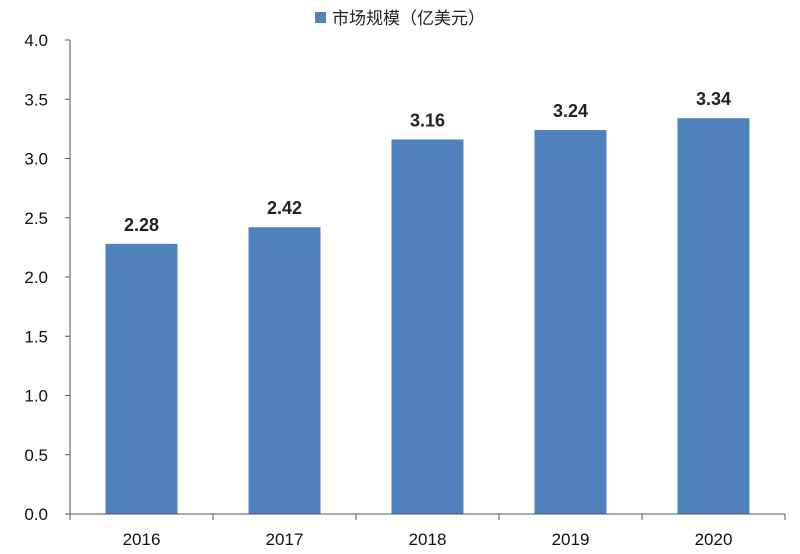  I want to click on legend: 市场规模（亿美元）, so click(400, 16).